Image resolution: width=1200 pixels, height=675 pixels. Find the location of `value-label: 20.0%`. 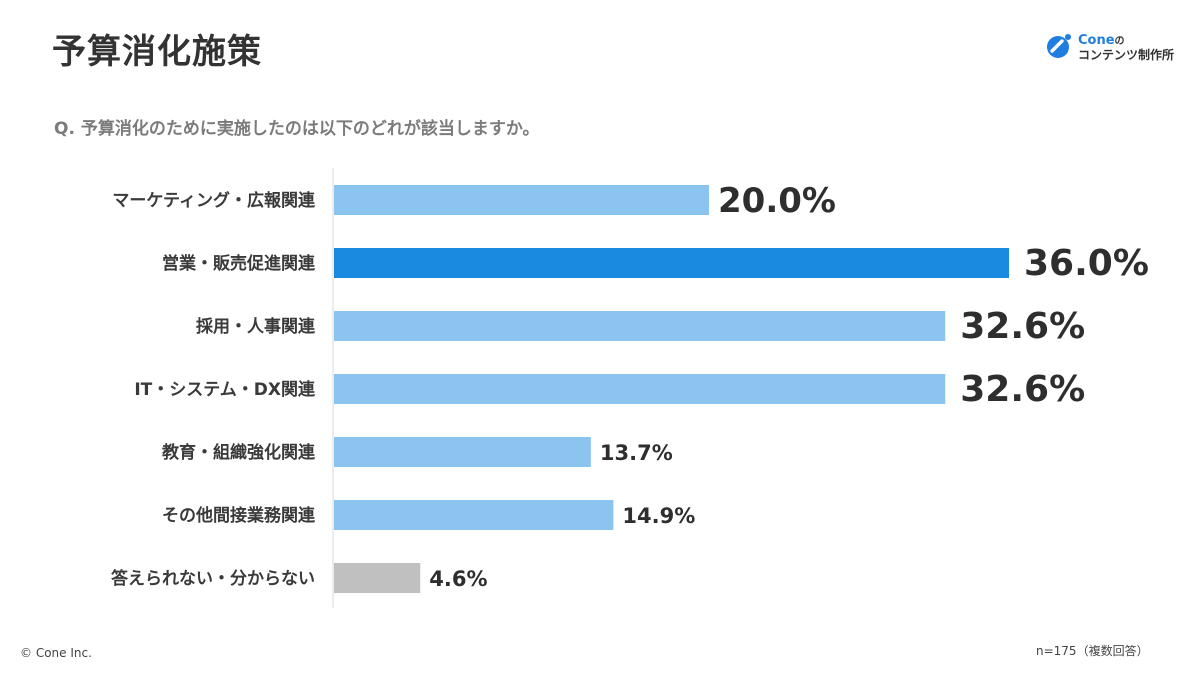

value-label: 20.0% is located at coordinates (777, 201).